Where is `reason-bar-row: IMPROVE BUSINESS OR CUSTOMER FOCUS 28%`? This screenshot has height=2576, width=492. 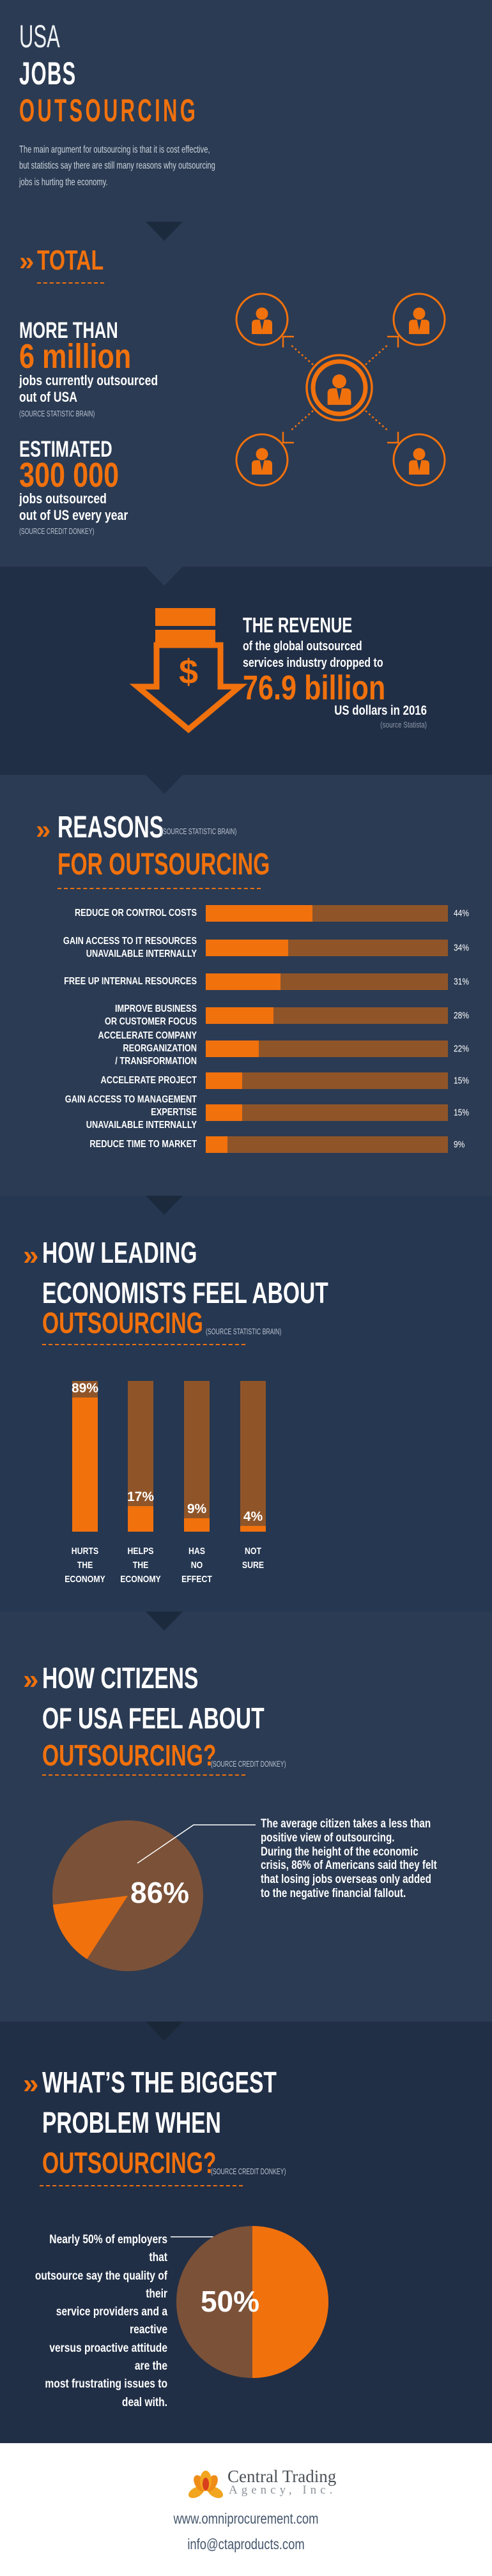
reason-bar-row: IMPROVE BUSINESS OR CUSTOMER FOCUS 28% is located at coordinates (246, 1015).